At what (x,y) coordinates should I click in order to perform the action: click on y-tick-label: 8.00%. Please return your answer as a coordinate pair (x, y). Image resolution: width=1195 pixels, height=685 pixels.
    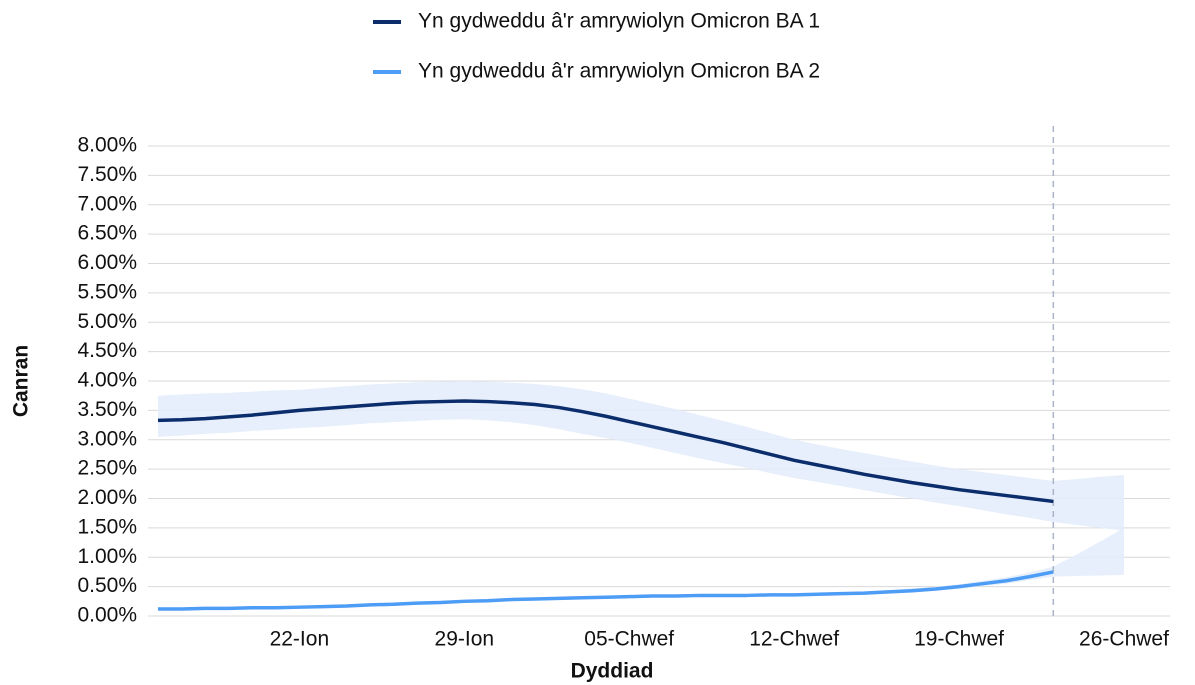
    Looking at the image, I should click on (107, 145).